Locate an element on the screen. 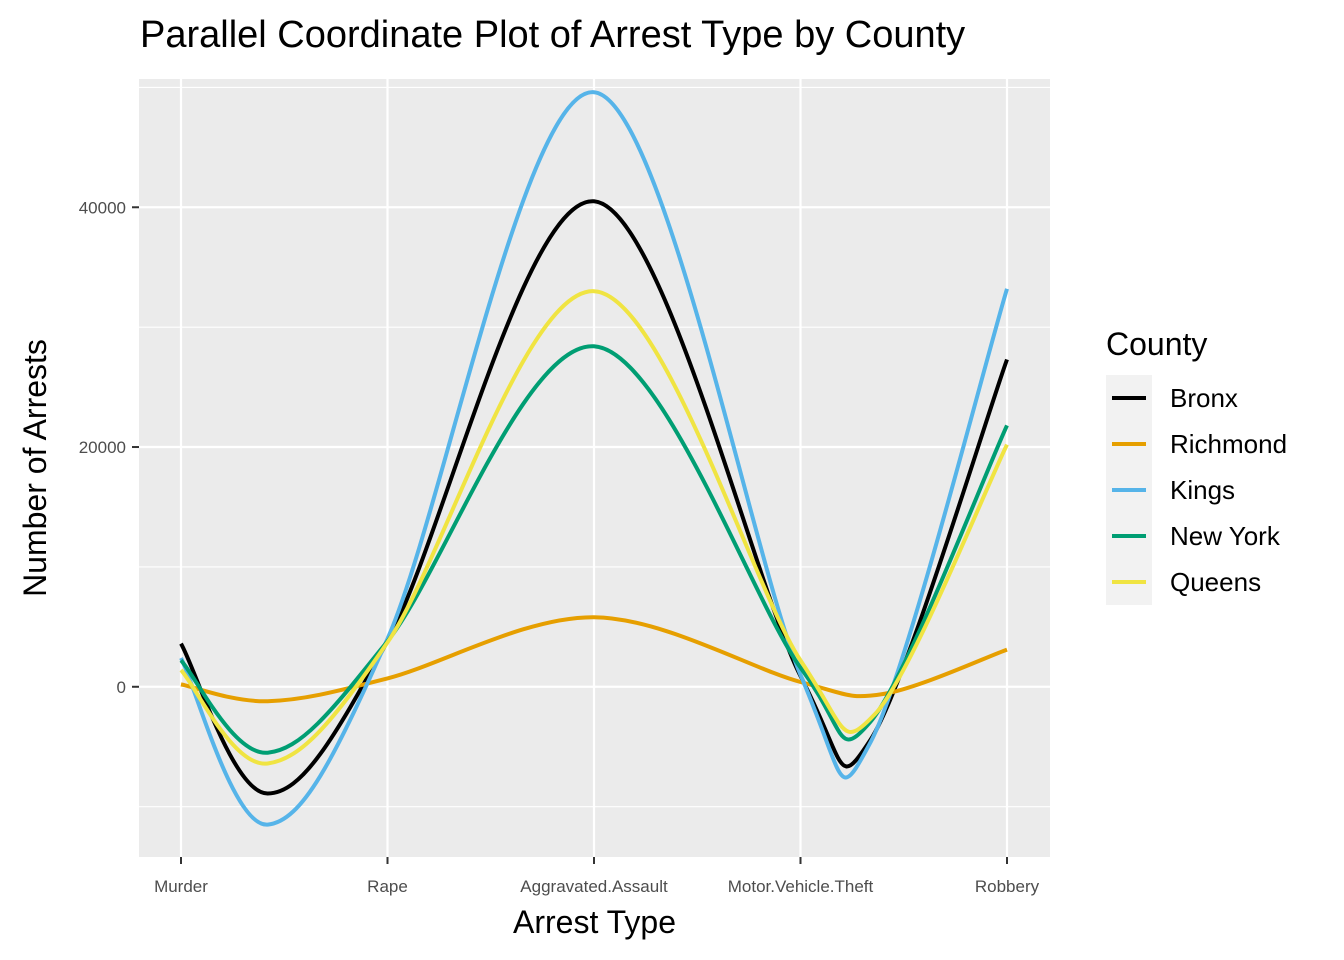 The width and height of the screenshot is (1344, 960). legend-item-new-york: New York is located at coordinates (1196, 536).